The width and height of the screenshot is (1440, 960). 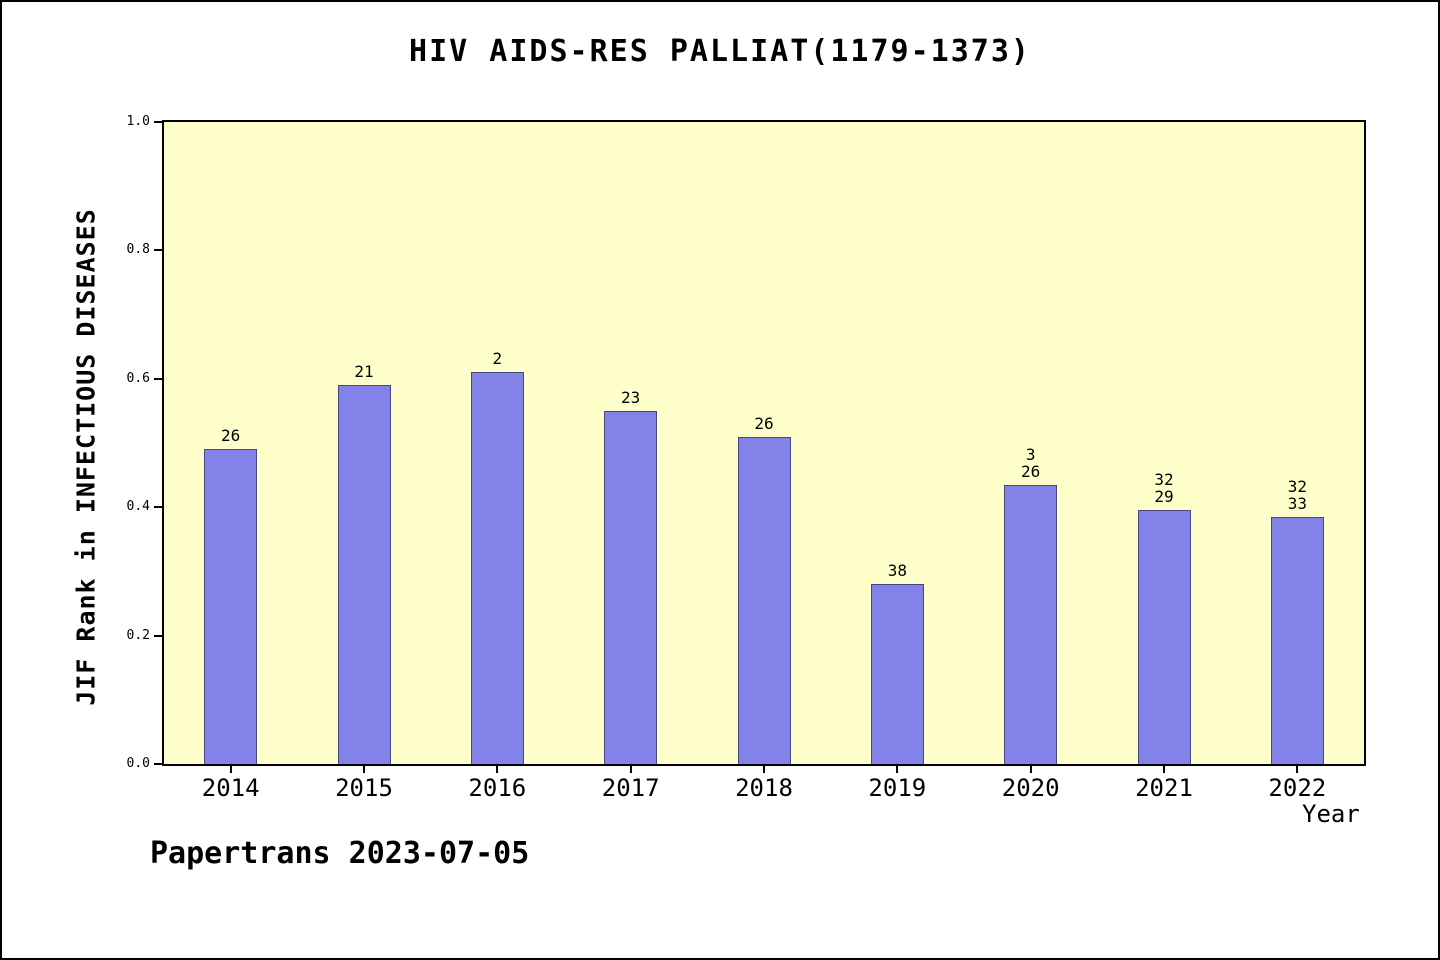 I want to click on chart-title: HIV AIDS-RES PALLIAT(1179-1373), so click(x=720, y=51).